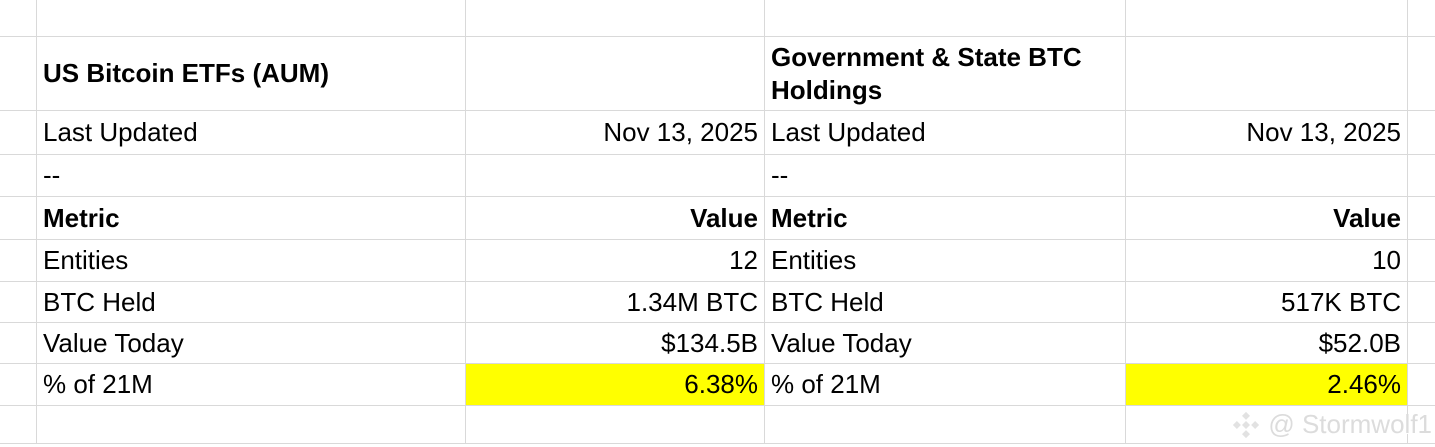 The width and height of the screenshot is (1435, 447). I want to click on cell-right-pct-21m-value: 2.46%, so click(1266, 384).